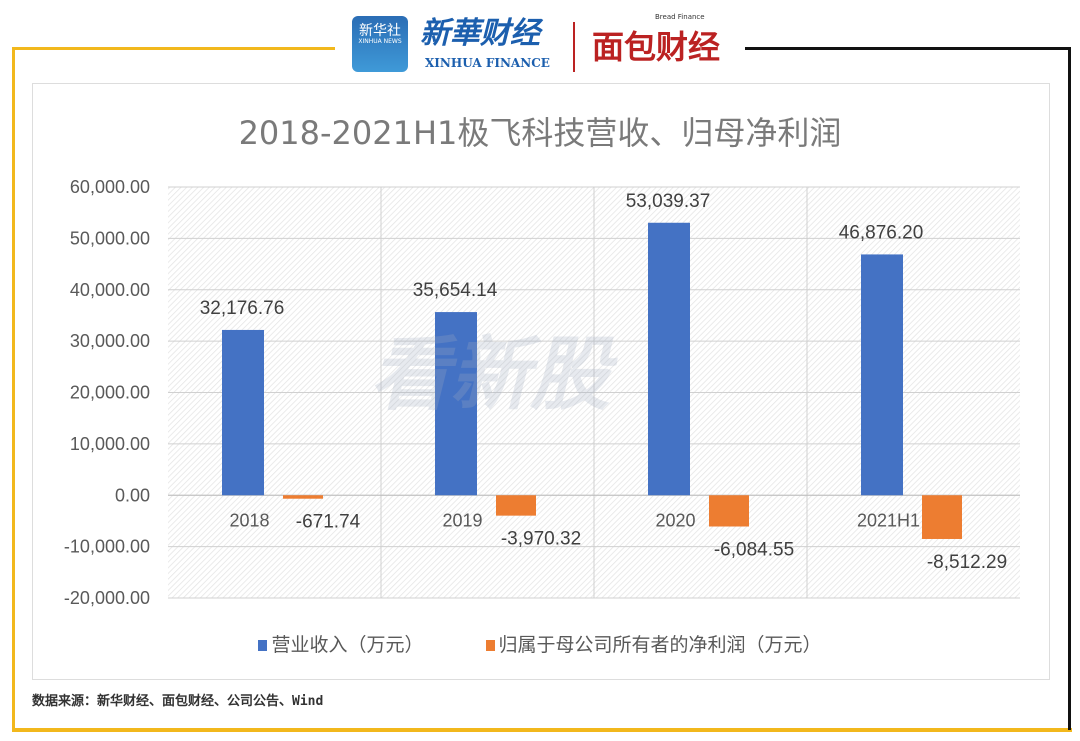 The height and width of the screenshot is (741, 1080). Describe the element at coordinates (132, 495) in the screenshot. I see `y-tick-label: 0.00` at that location.